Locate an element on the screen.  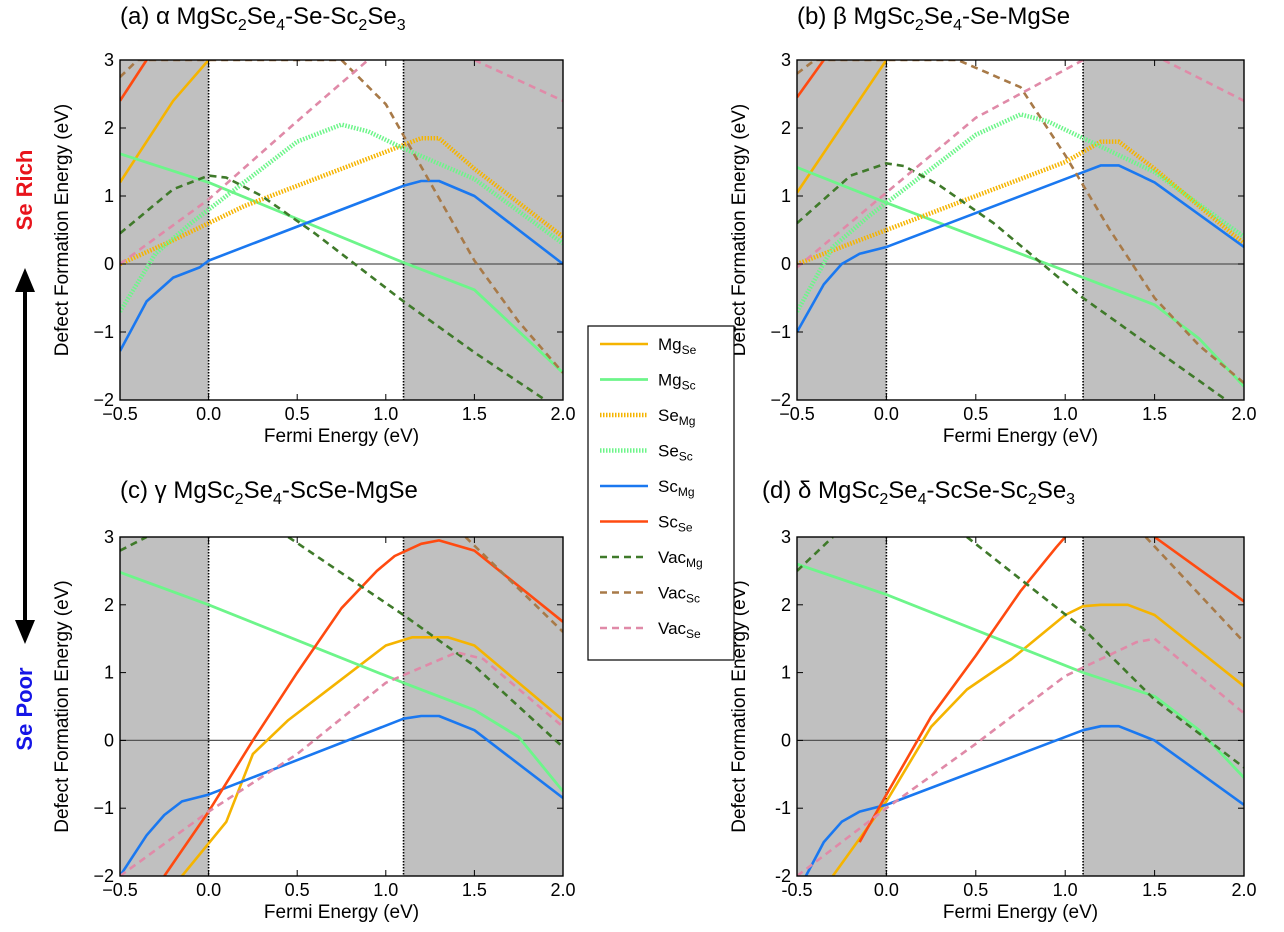
legend: MgSe MgSc SeMg SeSc ScMg ScSe VacMg VacSc VacSe is located at coordinates (661, 493).